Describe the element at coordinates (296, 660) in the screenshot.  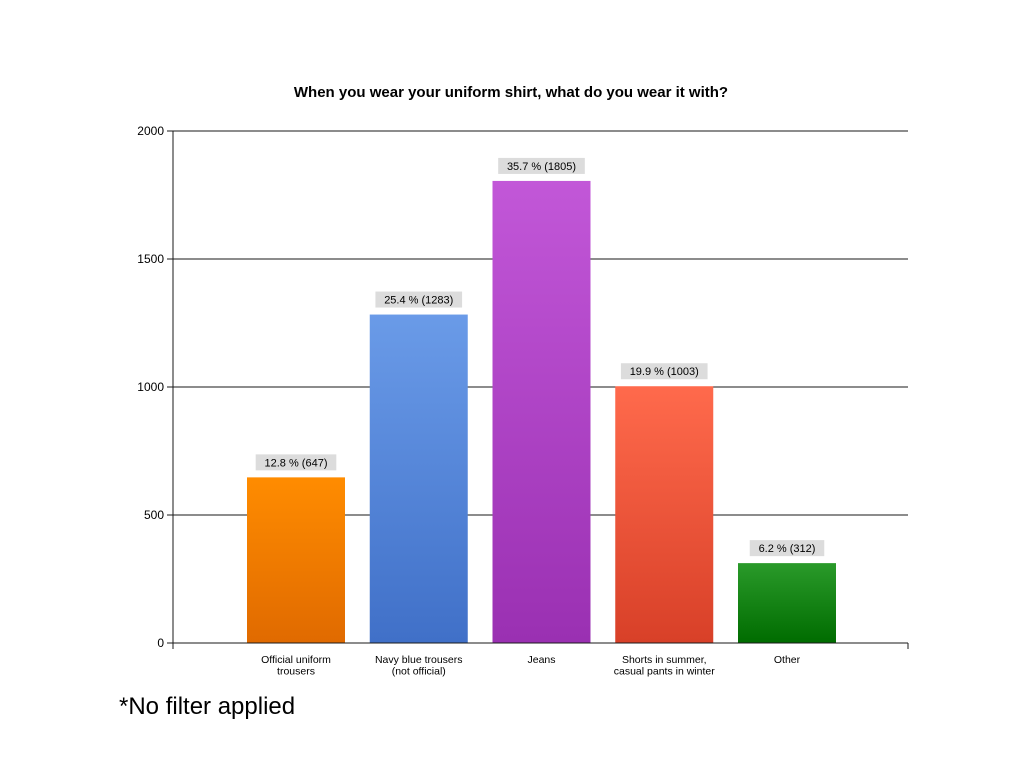
I see `category-label: Official uniform` at that location.